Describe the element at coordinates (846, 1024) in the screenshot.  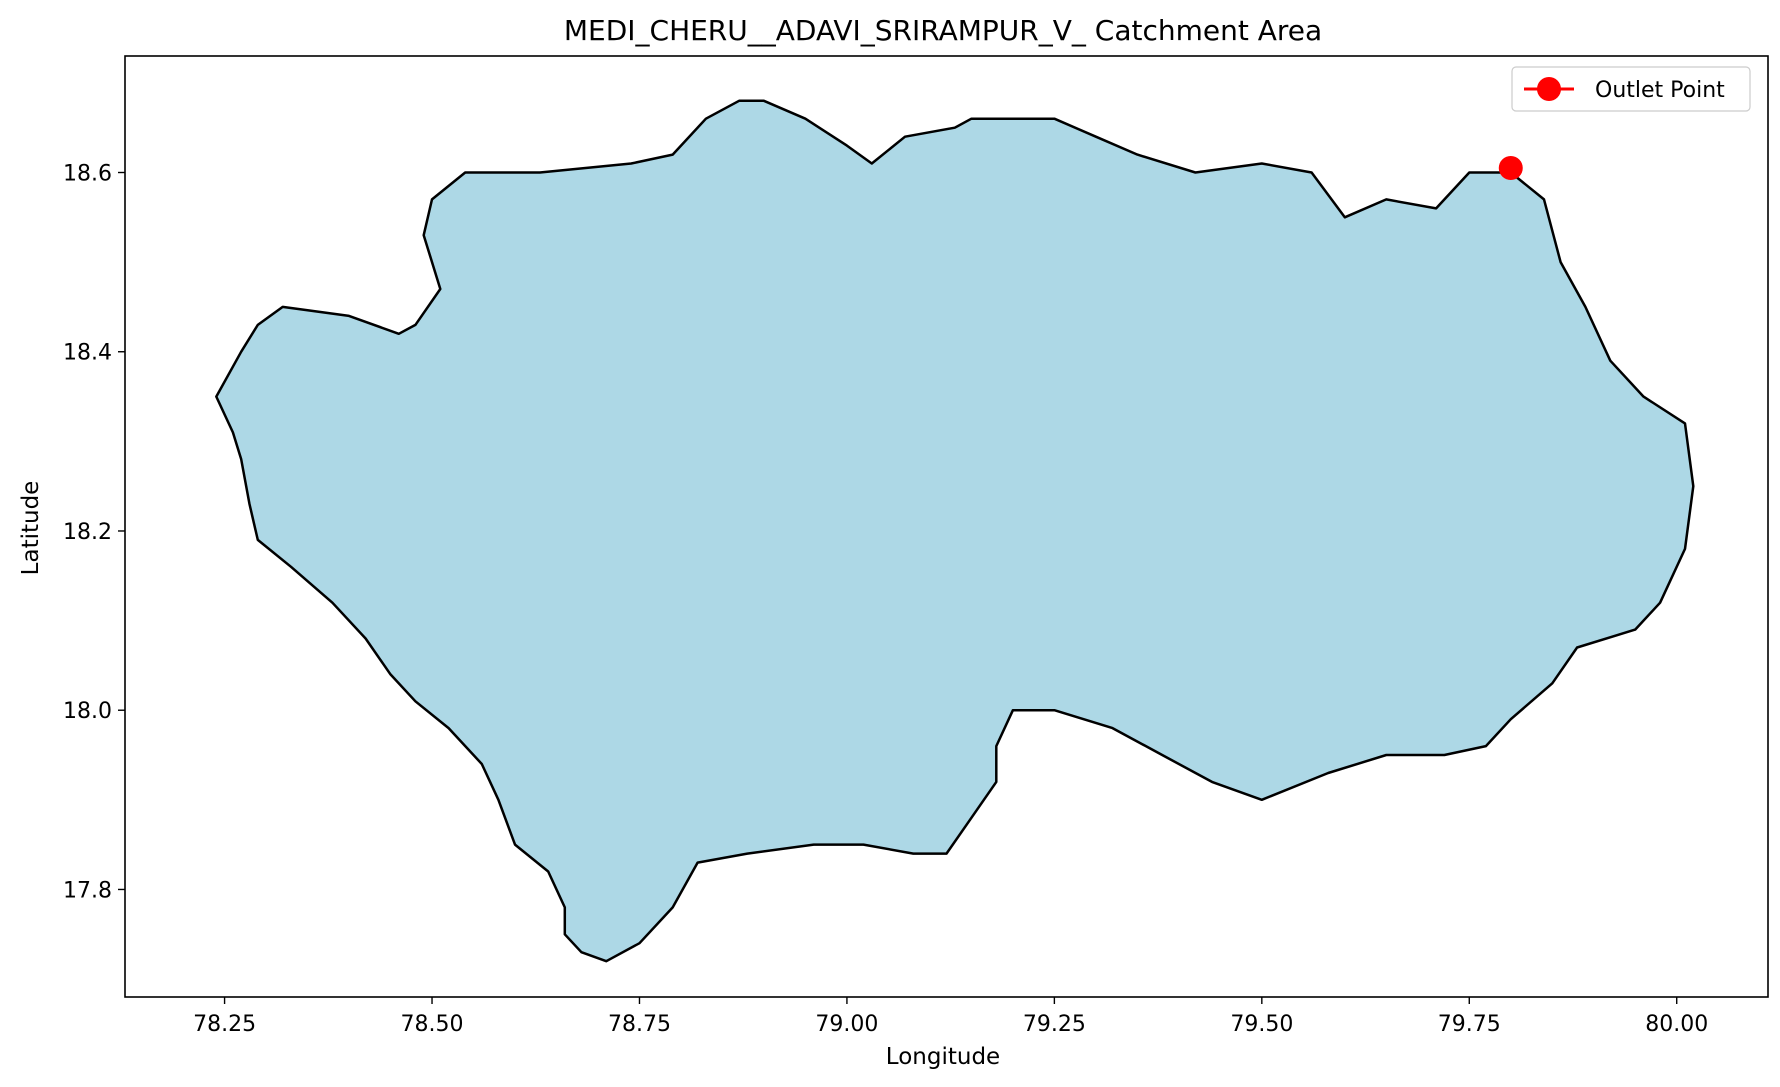
I see `x-tick-label: 79.00` at that location.